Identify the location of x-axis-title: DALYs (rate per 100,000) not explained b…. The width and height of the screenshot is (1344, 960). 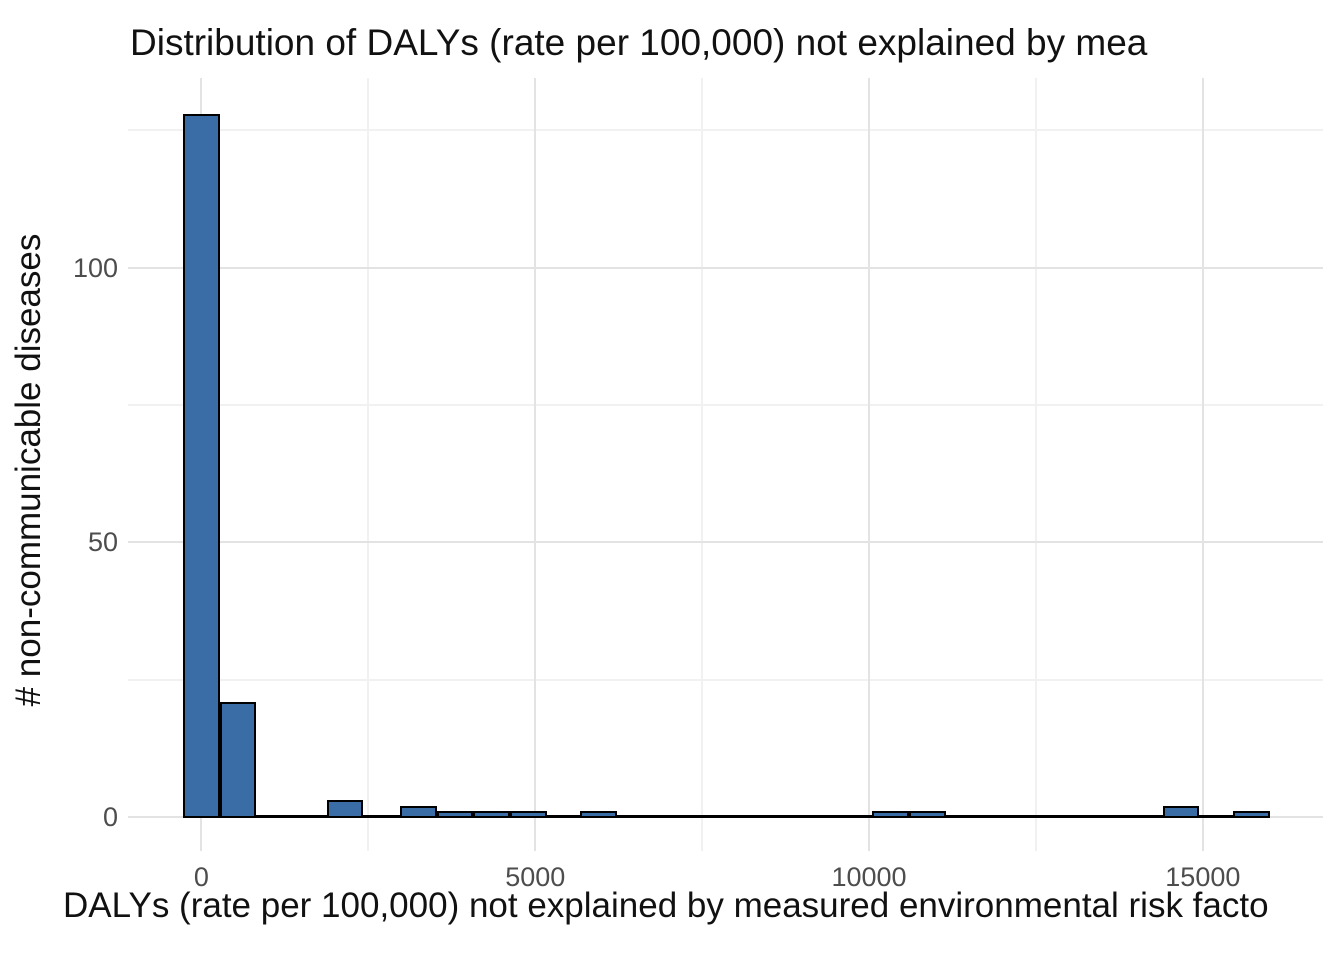
(666, 905).